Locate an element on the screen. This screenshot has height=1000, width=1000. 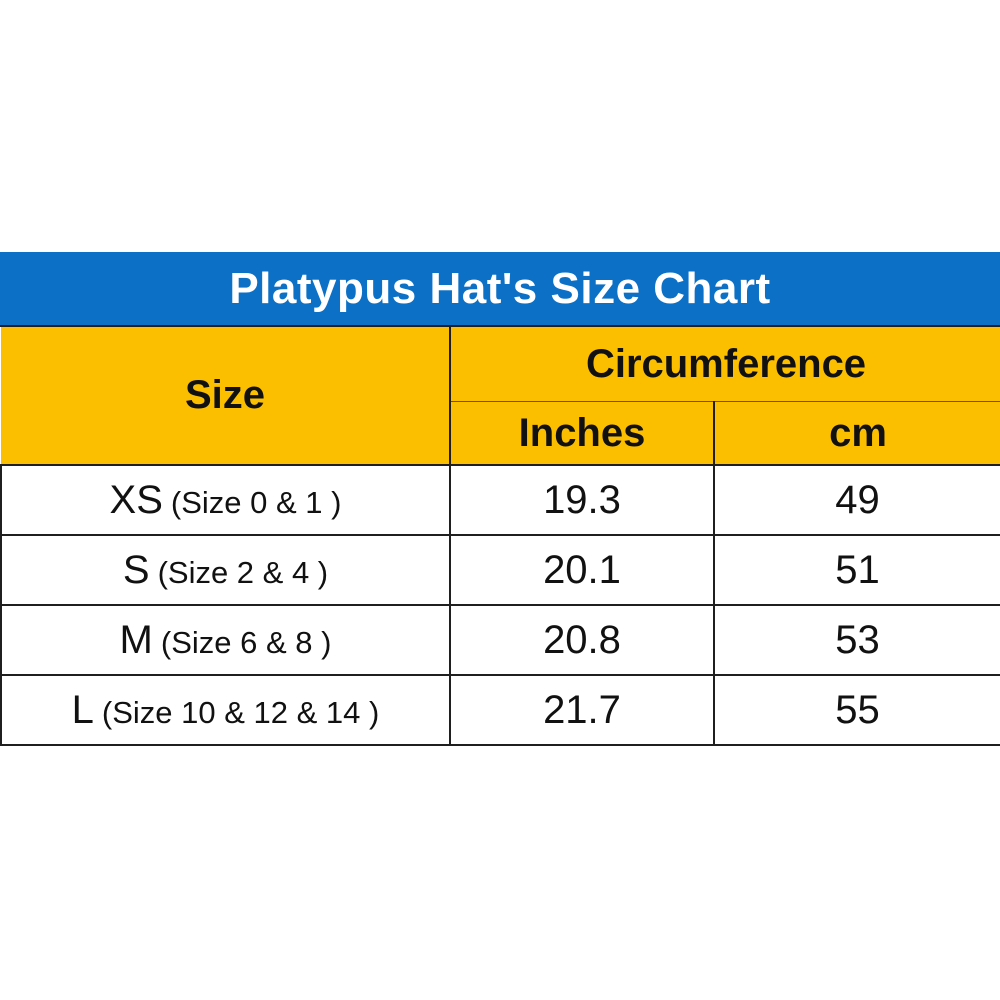
table-row: M (Size 6 & 8 ) 20.8 53 is located at coordinates (500, 640).